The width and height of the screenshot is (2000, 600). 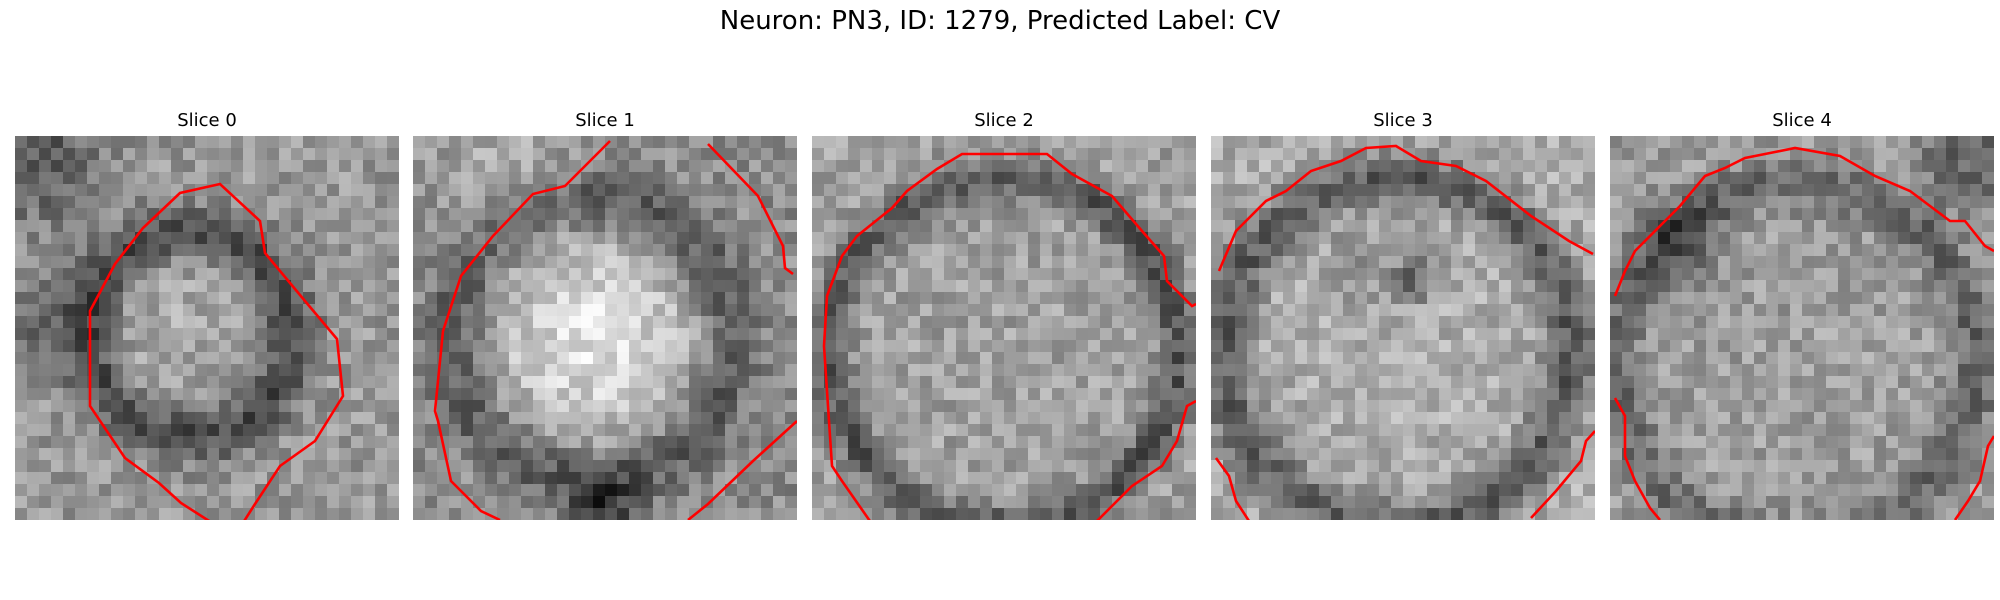 I want to click on slice-title-1: Slice 1, so click(x=605, y=120).